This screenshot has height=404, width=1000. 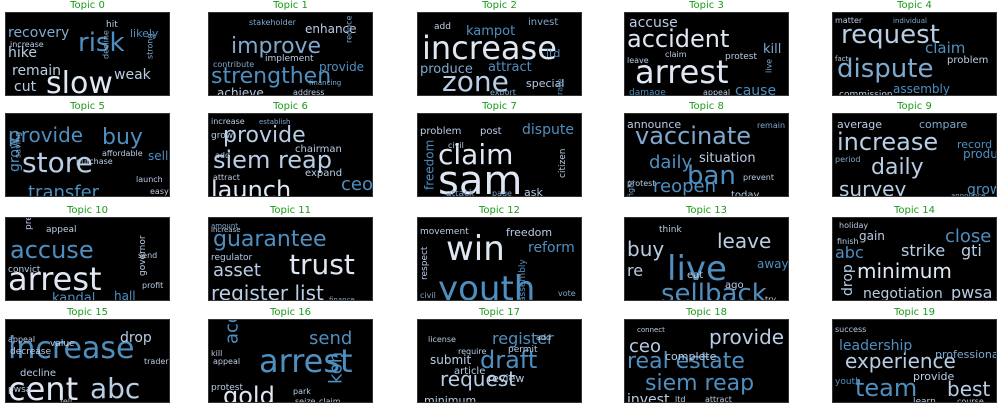 I want to click on cloud-word-article: article, so click(x=469, y=371).